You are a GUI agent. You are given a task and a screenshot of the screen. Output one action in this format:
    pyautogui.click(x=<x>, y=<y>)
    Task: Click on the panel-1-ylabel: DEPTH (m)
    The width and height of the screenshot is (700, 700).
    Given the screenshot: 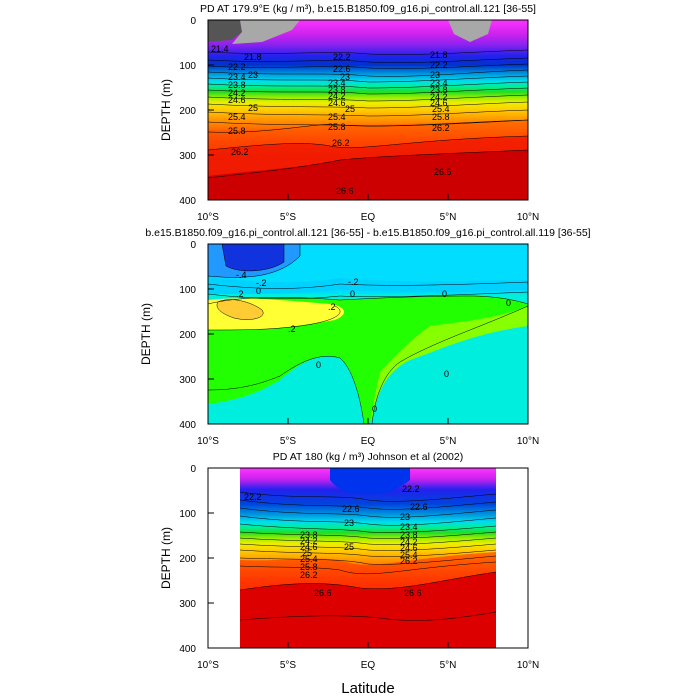 What is the action you would take?
    pyautogui.click(x=166, y=110)
    